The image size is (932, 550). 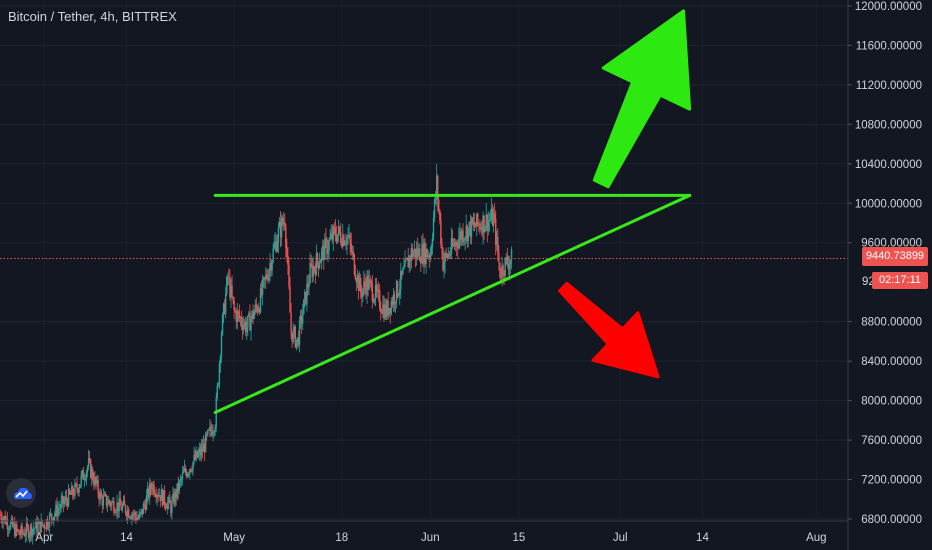 What do you see at coordinates (424, 532) in the screenshot?
I see `time-axis: Apr 14 May 18 Jun 15 Jul 14 Aug` at bounding box center [424, 532].